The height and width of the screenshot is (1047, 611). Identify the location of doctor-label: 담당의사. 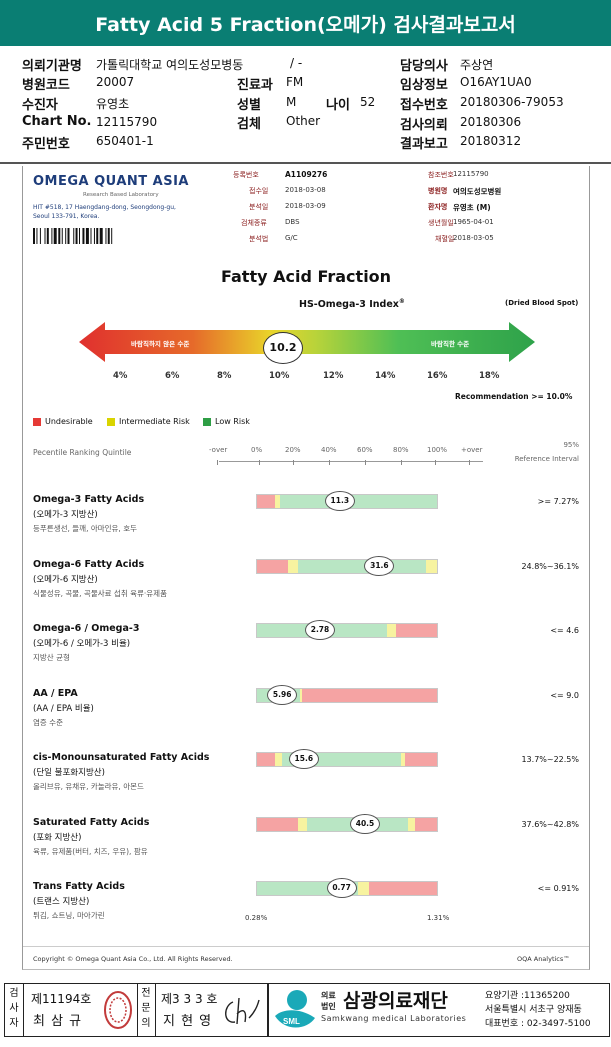
(424, 66).